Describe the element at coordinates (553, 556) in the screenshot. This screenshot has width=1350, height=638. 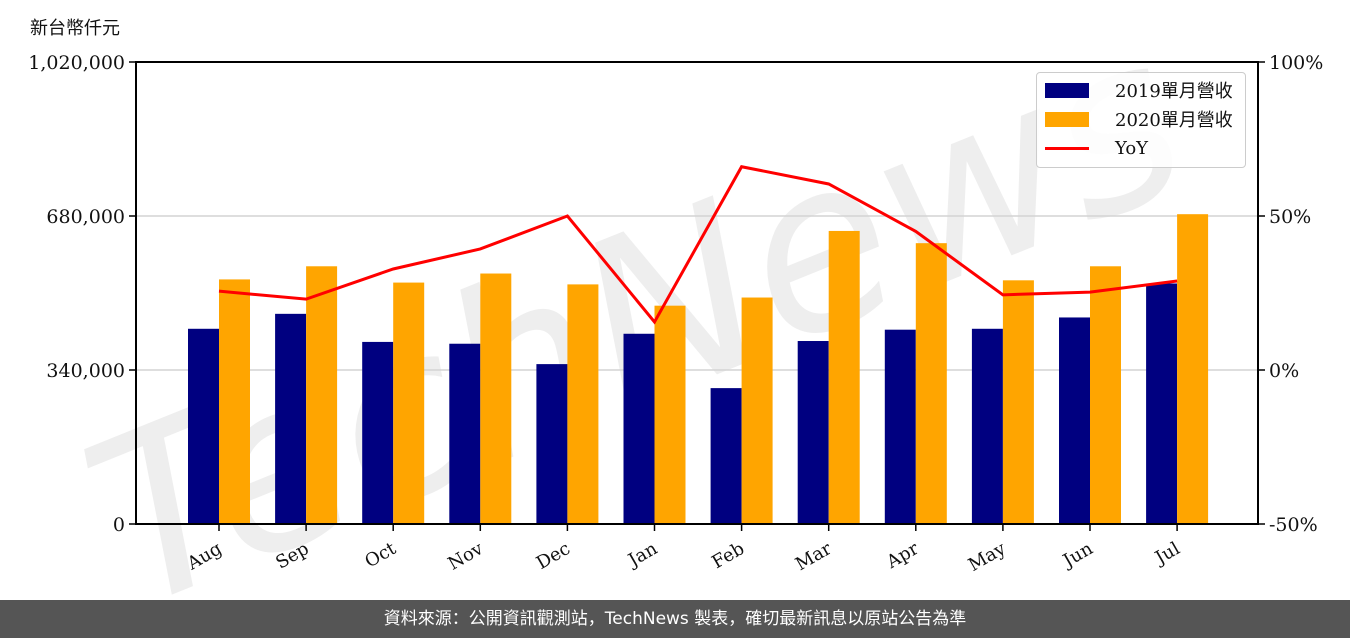
I see `x-tick-label: Dec` at that location.